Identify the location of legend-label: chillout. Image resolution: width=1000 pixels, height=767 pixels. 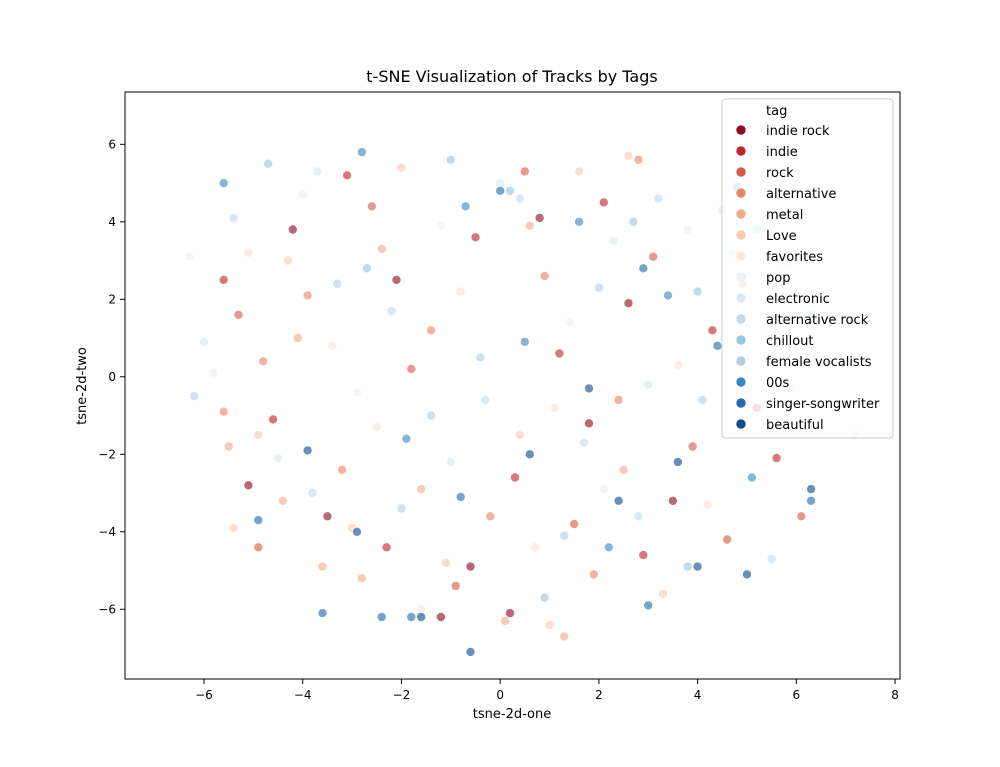
(790, 341).